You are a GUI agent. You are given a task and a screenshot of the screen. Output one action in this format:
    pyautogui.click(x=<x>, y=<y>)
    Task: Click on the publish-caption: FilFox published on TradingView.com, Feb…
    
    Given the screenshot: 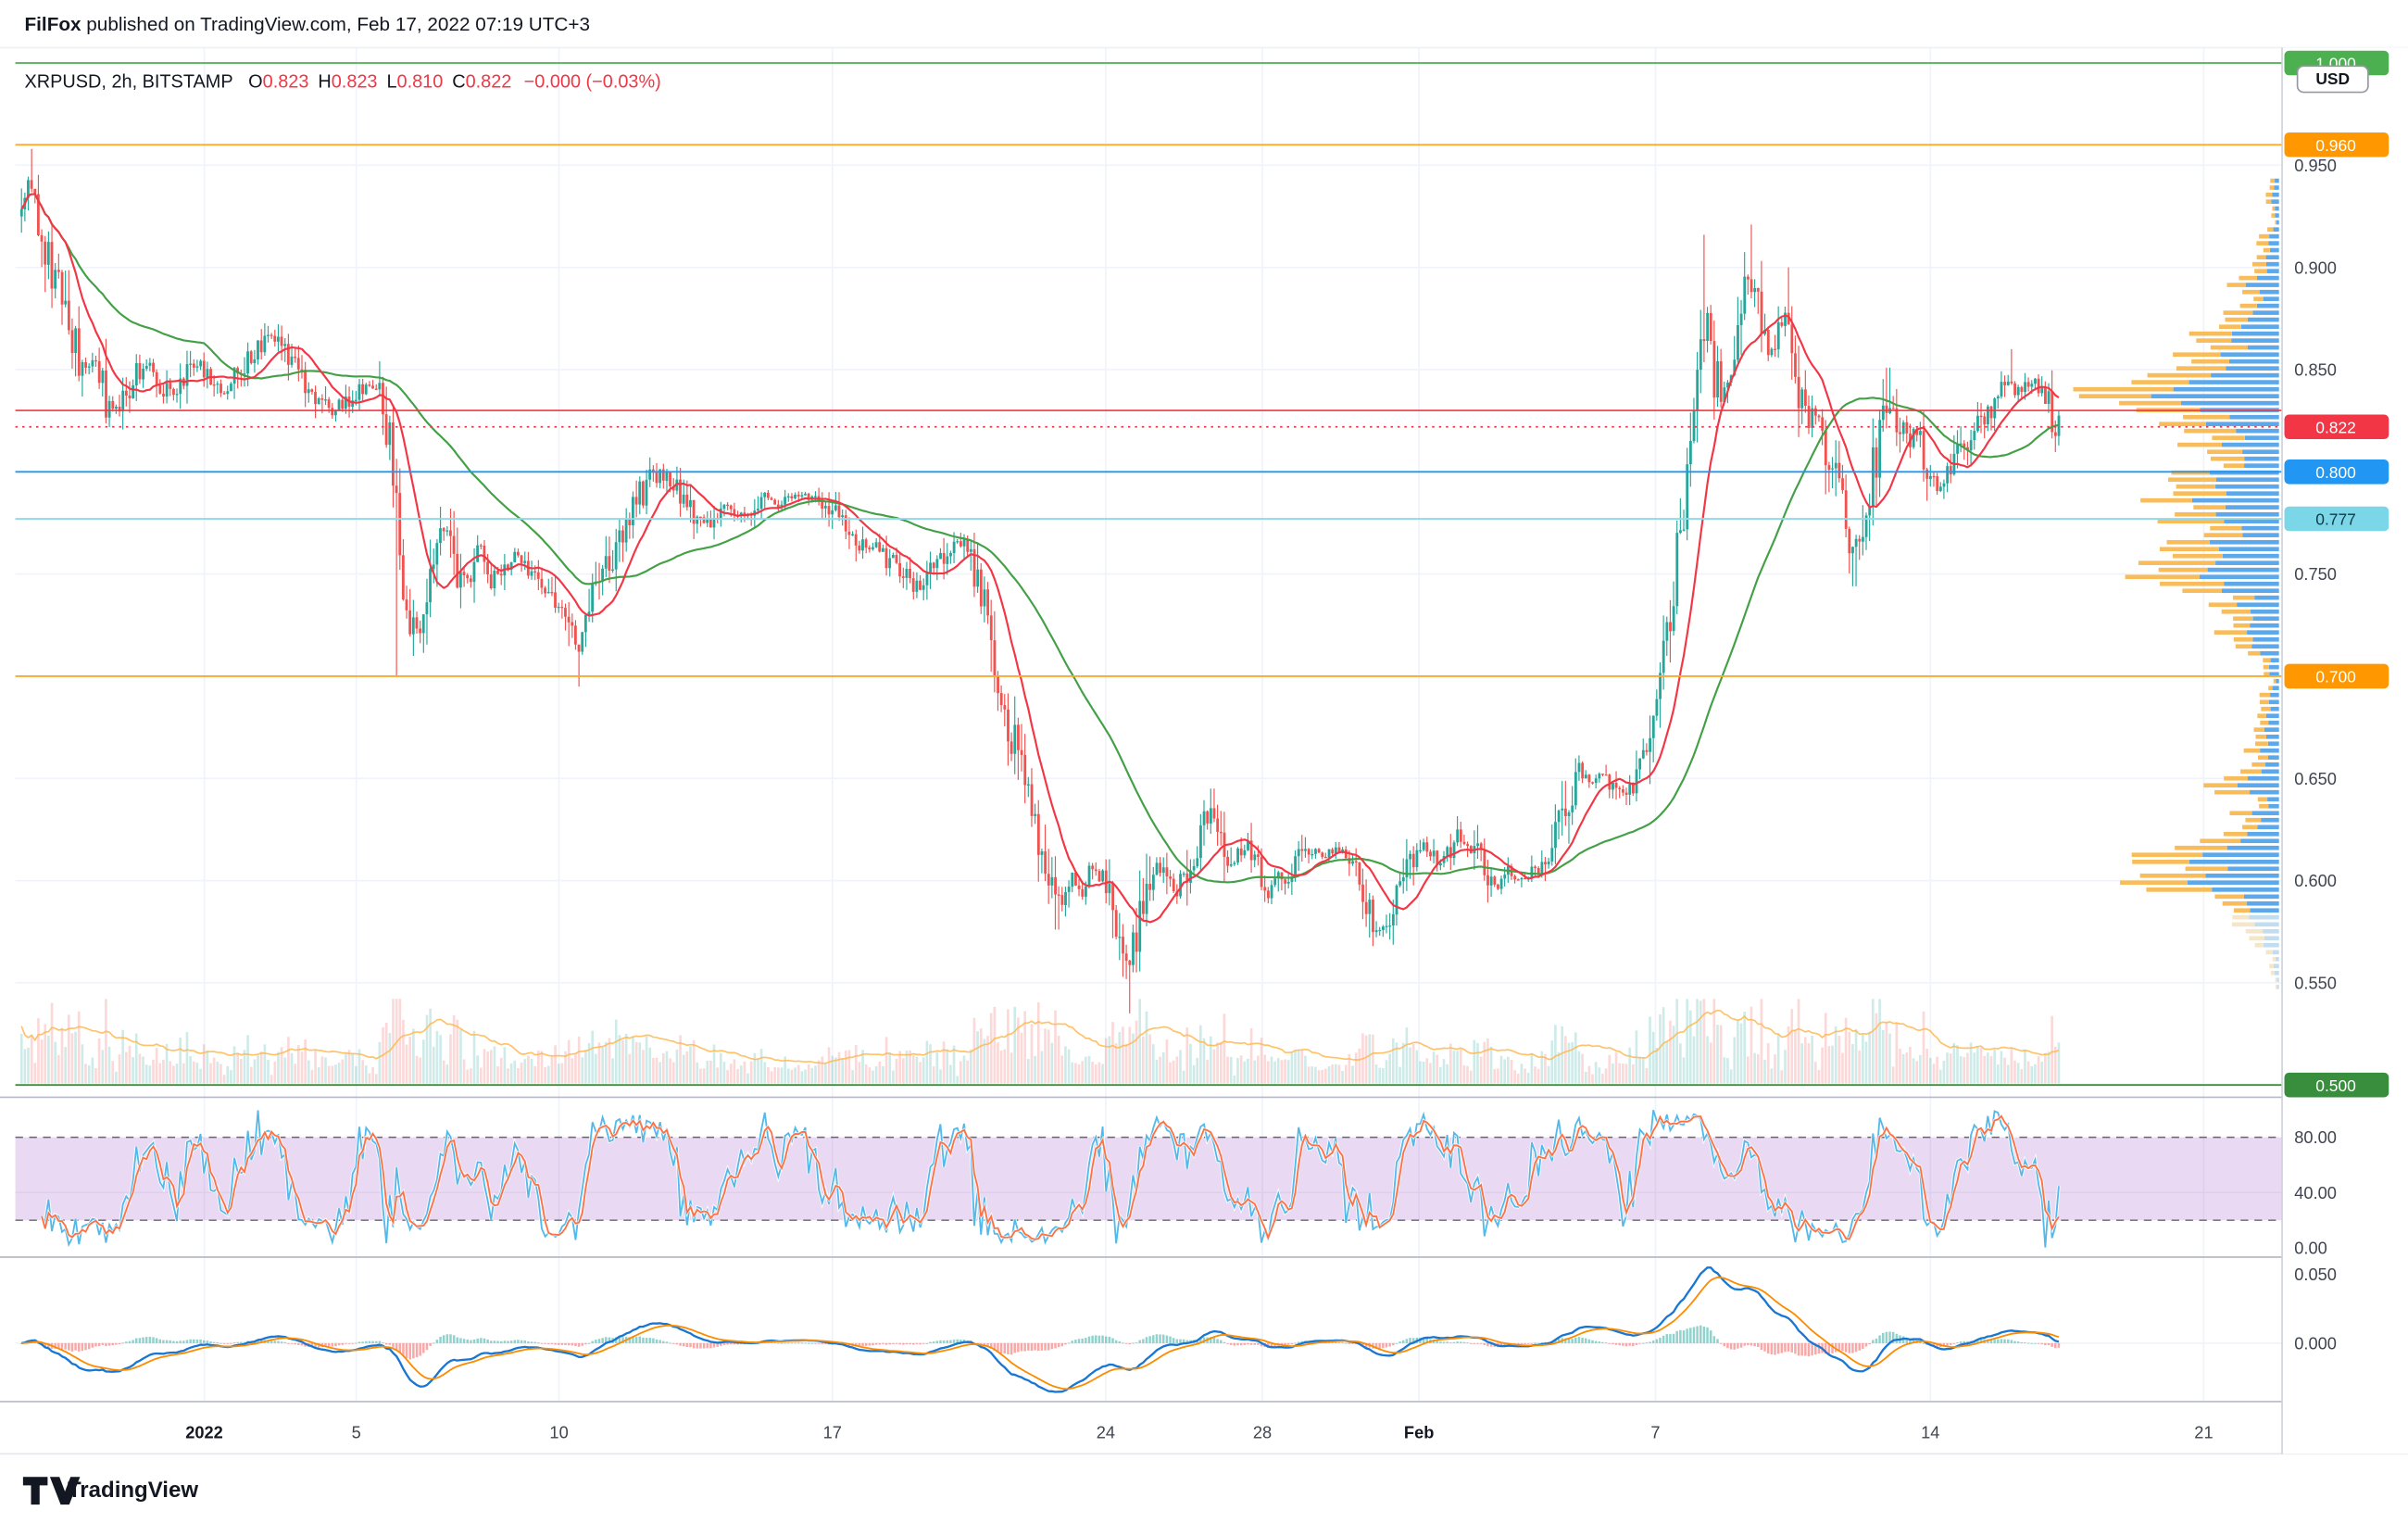 What is the action you would take?
    pyautogui.click(x=307, y=24)
    